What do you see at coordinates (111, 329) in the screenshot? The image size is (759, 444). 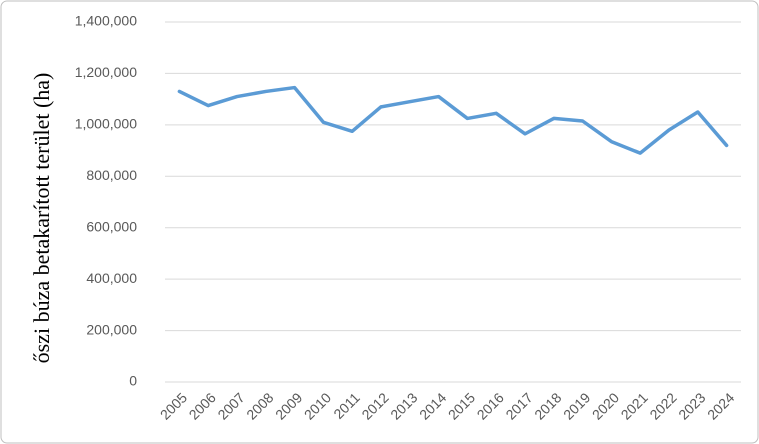 I see `y-tick-label: 200,000` at bounding box center [111, 329].